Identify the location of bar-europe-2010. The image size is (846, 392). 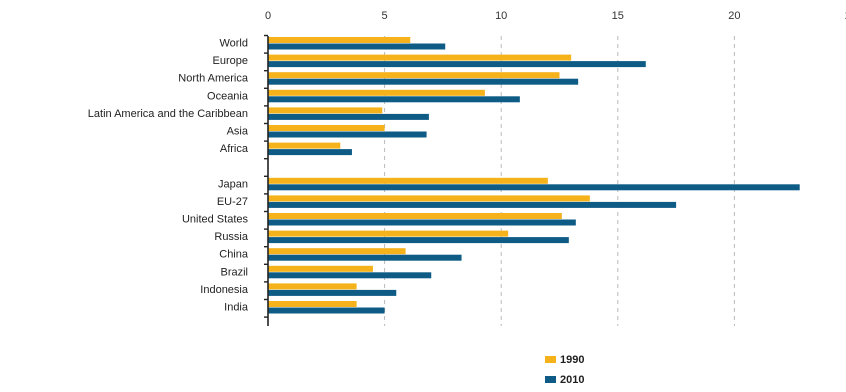
(457, 64).